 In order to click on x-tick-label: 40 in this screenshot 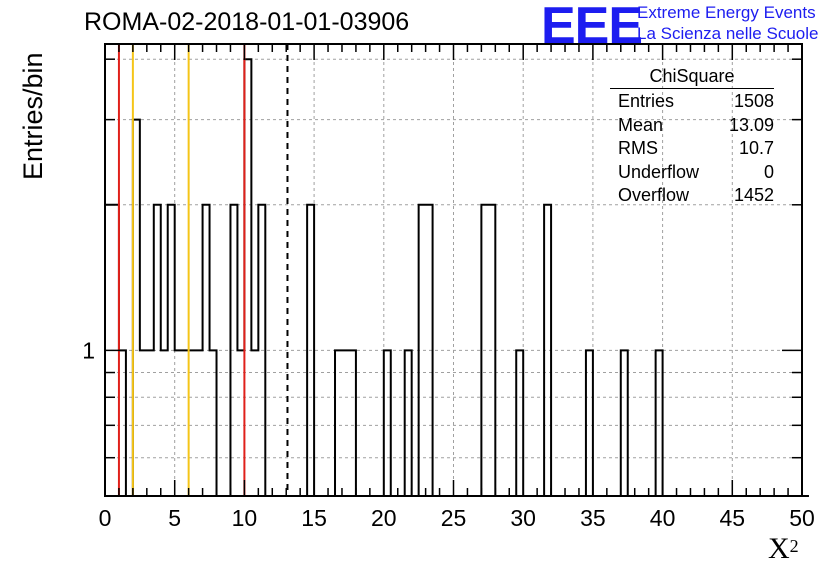, I will do `click(663, 518)`.